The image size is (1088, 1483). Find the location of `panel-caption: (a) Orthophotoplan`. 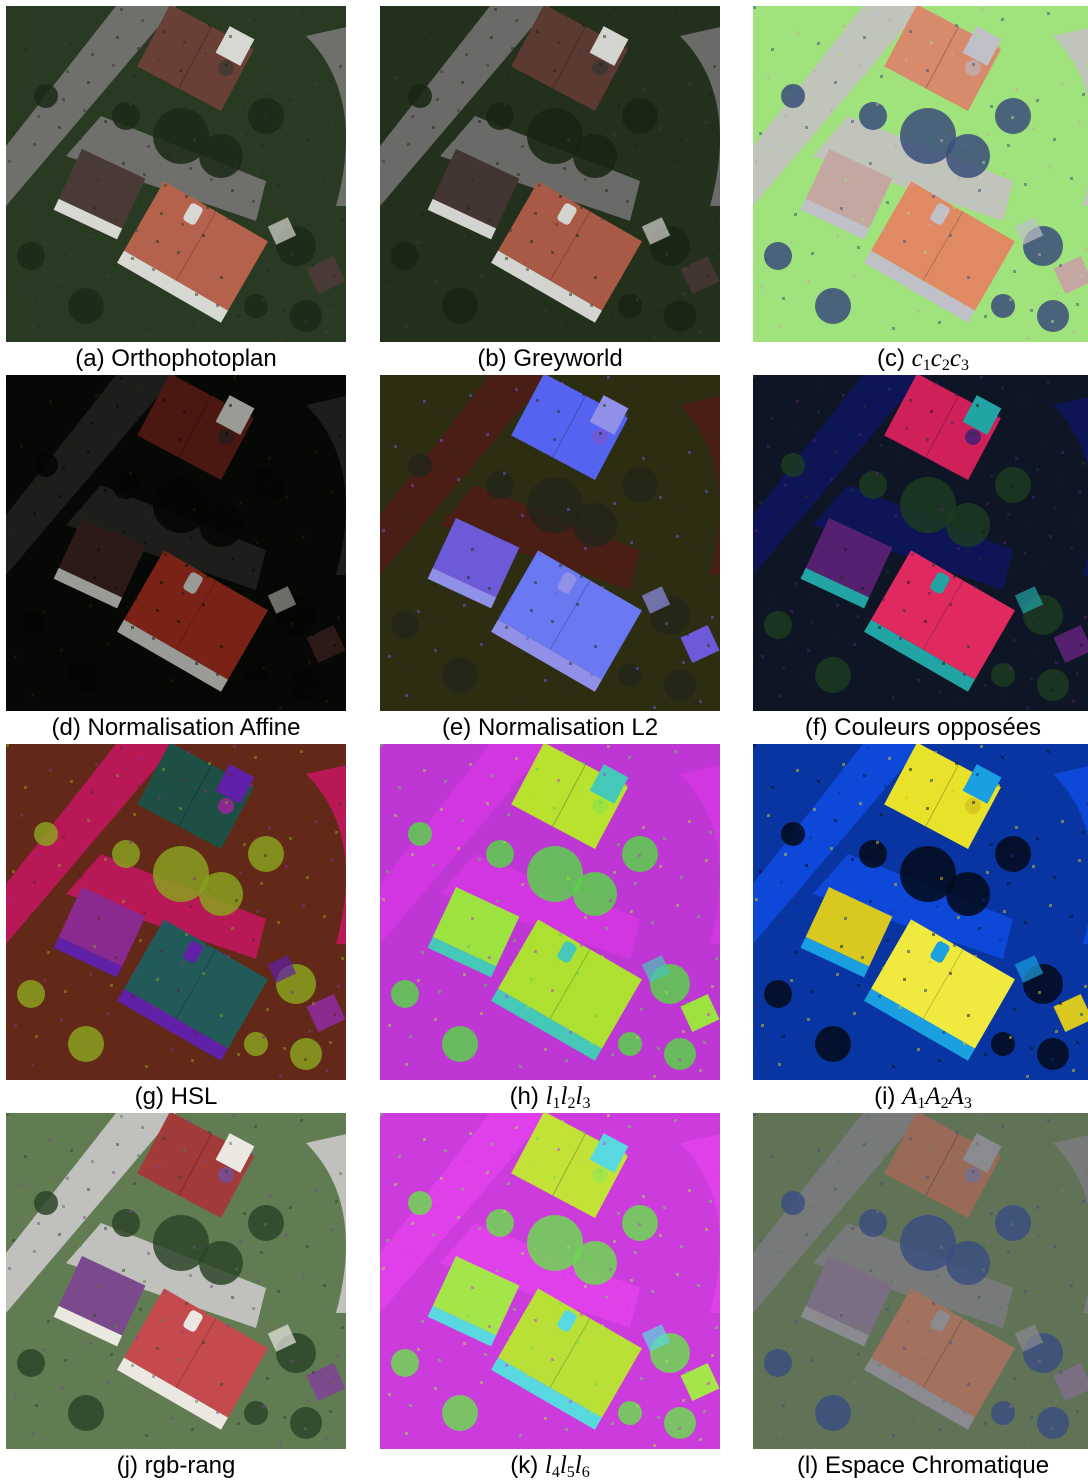

panel-caption: (a) Orthophotoplan is located at coordinates (183, 359).